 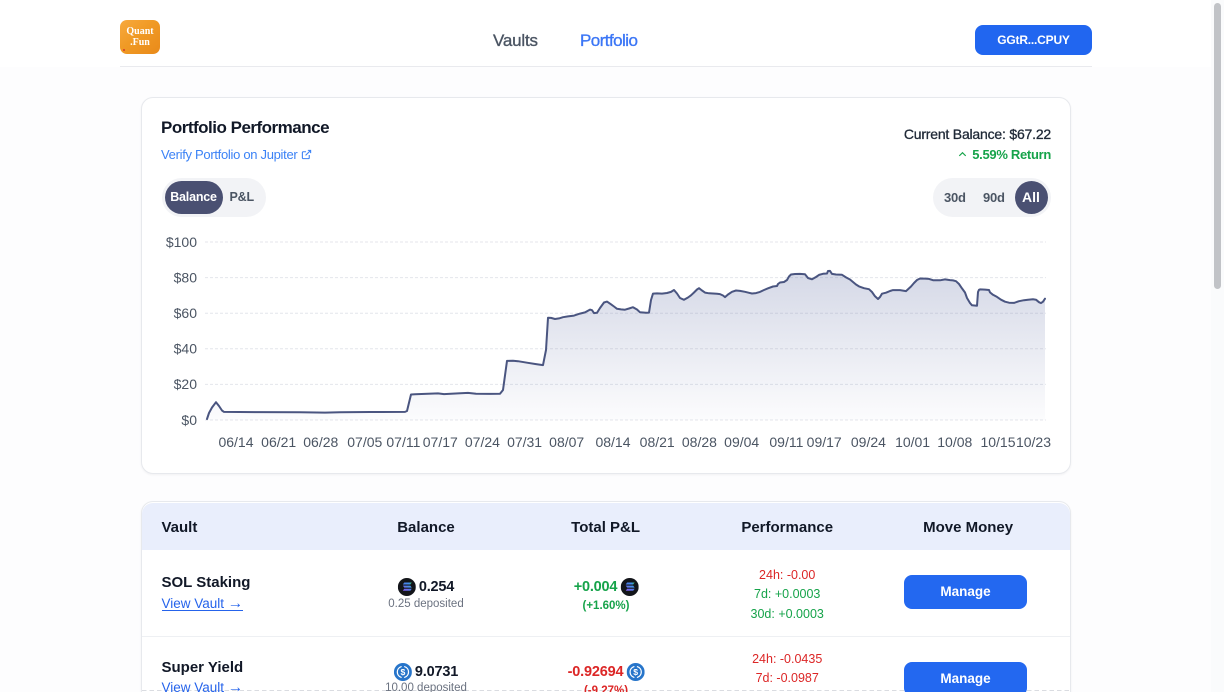 I want to click on svg-text: 06/28, so click(x=320, y=442).